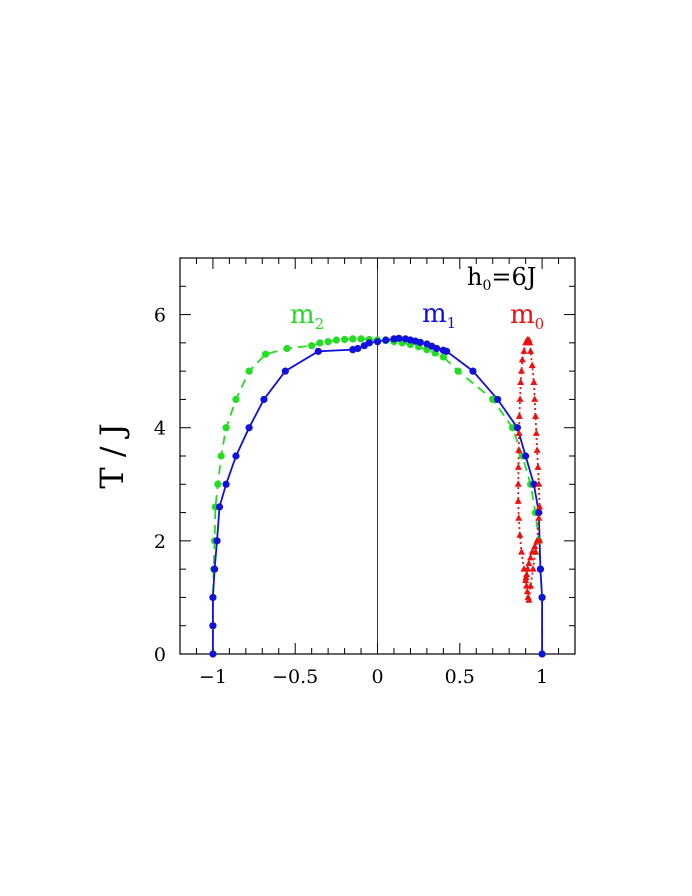 This screenshot has height=896, width=692. I want to click on y-tick-label: 2, so click(160, 542).